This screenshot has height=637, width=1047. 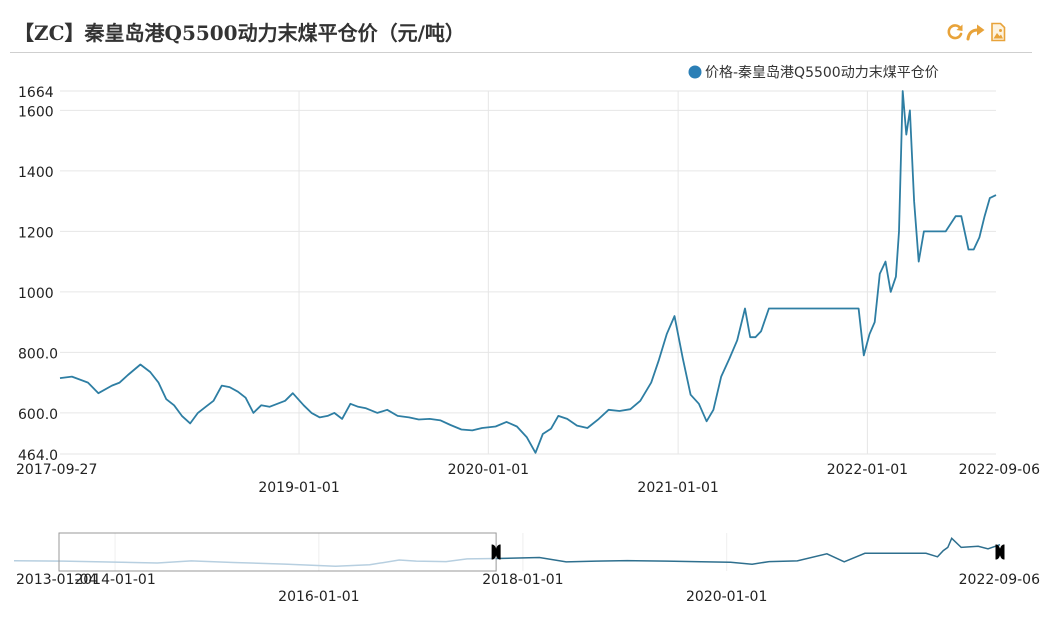 What do you see at coordinates (999, 580) in the screenshot?
I see `navigator-tick-label-5: 2022-09-06` at bounding box center [999, 580].